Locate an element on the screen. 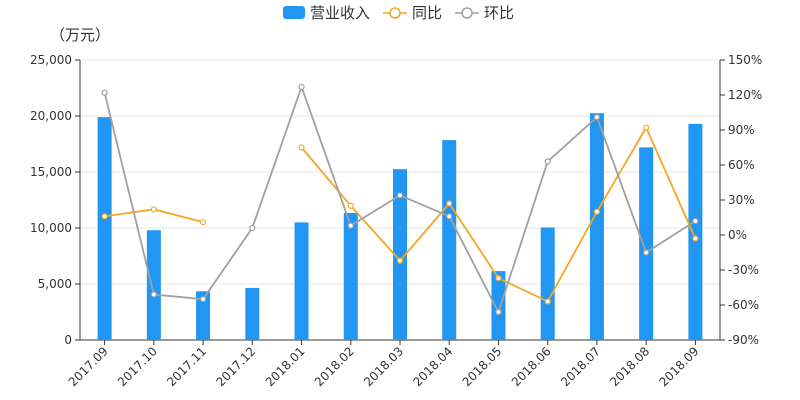 This screenshot has height=400, width=800. y-axis-left-ticks: 0 5,000 10,000 15,000 20,000 25,000 is located at coordinates (55, 200).